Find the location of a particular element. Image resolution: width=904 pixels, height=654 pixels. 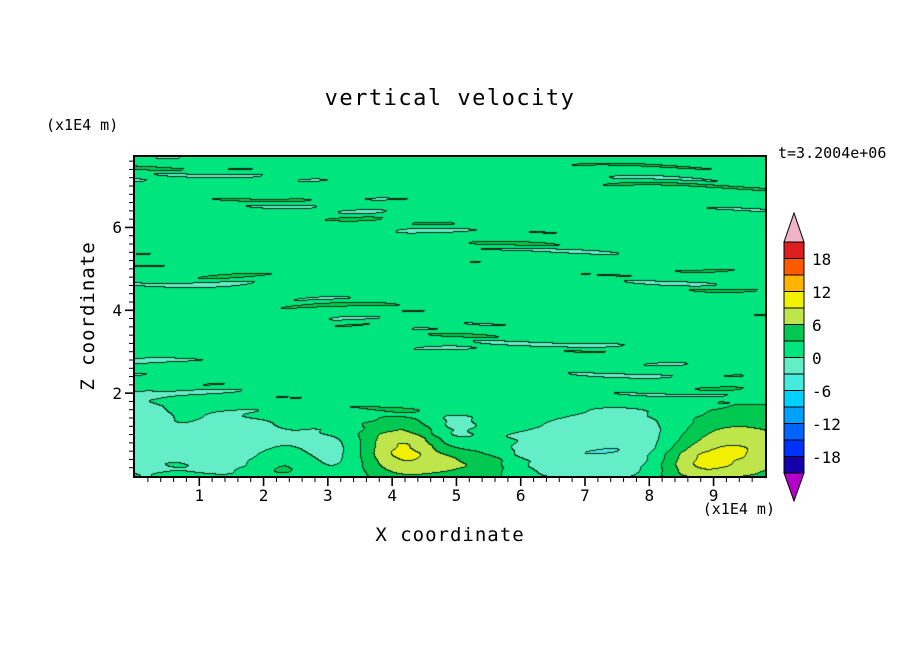

colorbar-label: -12 is located at coordinates (826, 424).